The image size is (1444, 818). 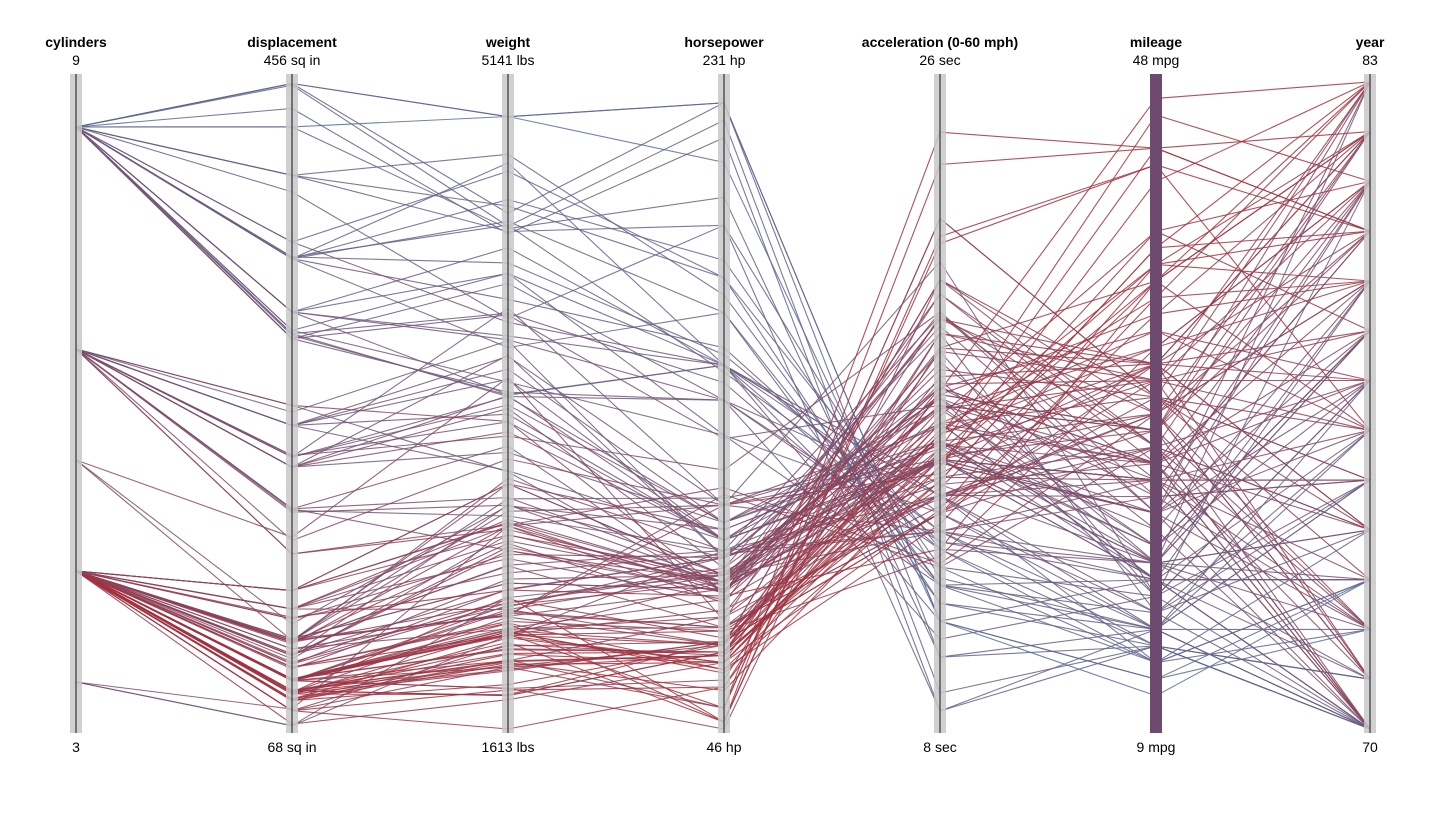 What do you see at coordinates (1156, 60) in the screenshot?
I see `axis-max-mileage: 48 mpg` at bounding box center [1156, 60].